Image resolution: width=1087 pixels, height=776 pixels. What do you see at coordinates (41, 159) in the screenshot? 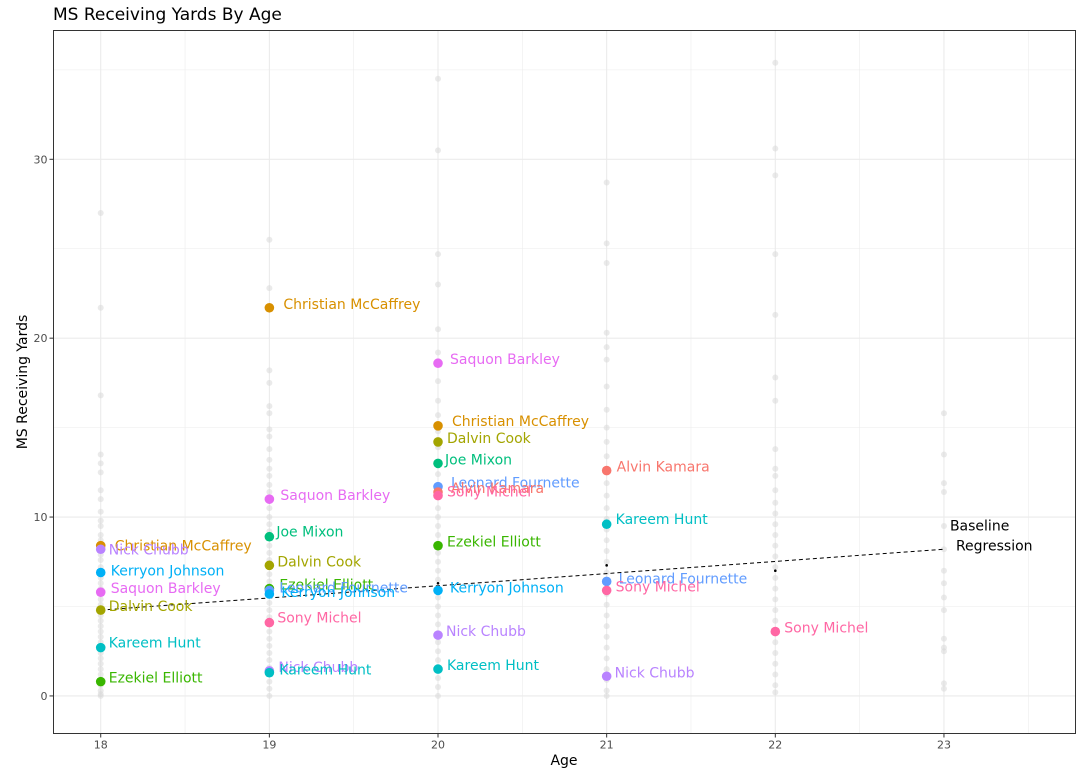
I see `y-tick-label: 30` at bounding box center [41, 159].